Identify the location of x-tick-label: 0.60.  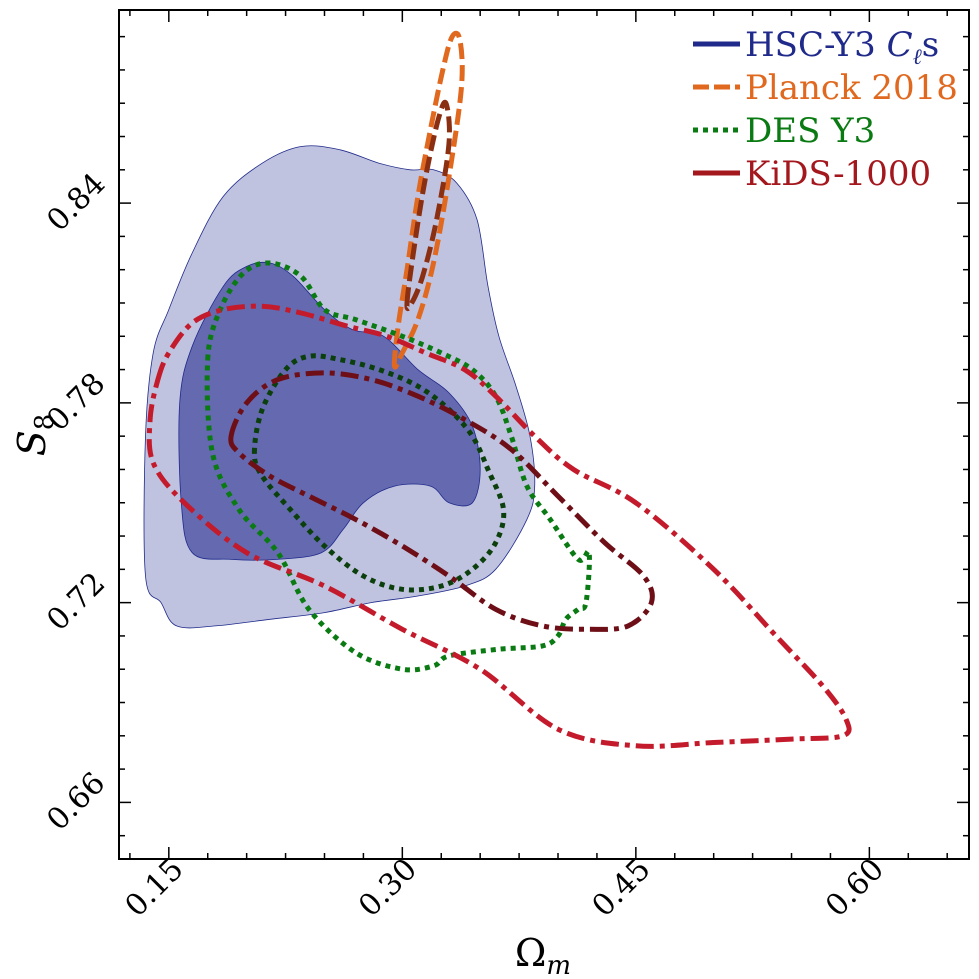
(855, 888).